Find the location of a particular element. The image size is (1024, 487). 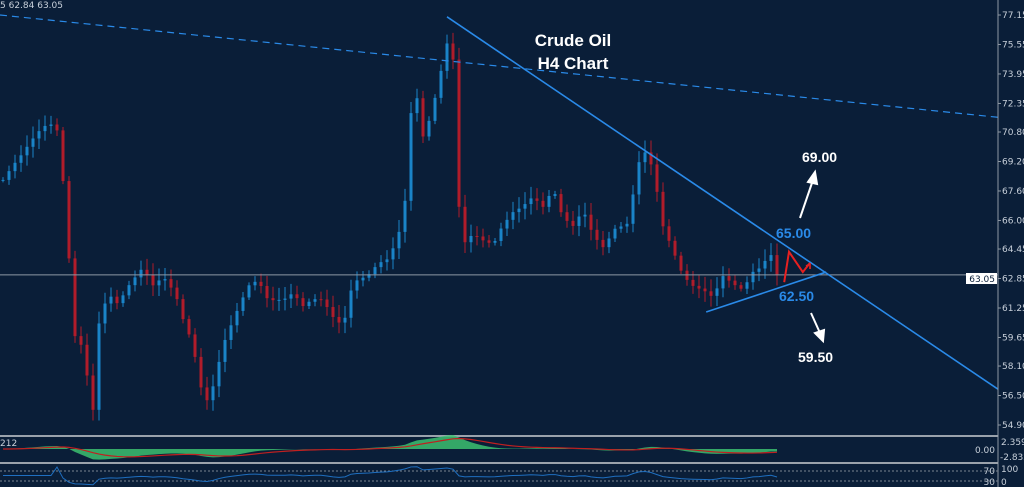

macd-panel-separator is located at coordinates (499, 436).